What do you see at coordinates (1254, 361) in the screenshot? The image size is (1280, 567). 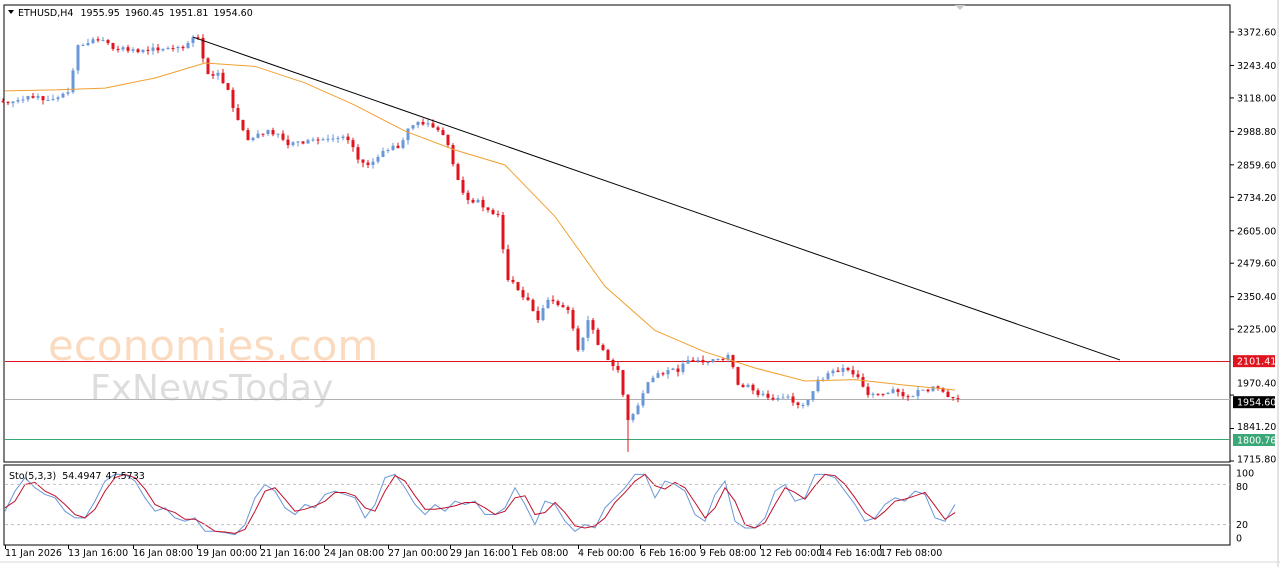 I see `price-level-box-resistance` at bounding box center [1254, 361].